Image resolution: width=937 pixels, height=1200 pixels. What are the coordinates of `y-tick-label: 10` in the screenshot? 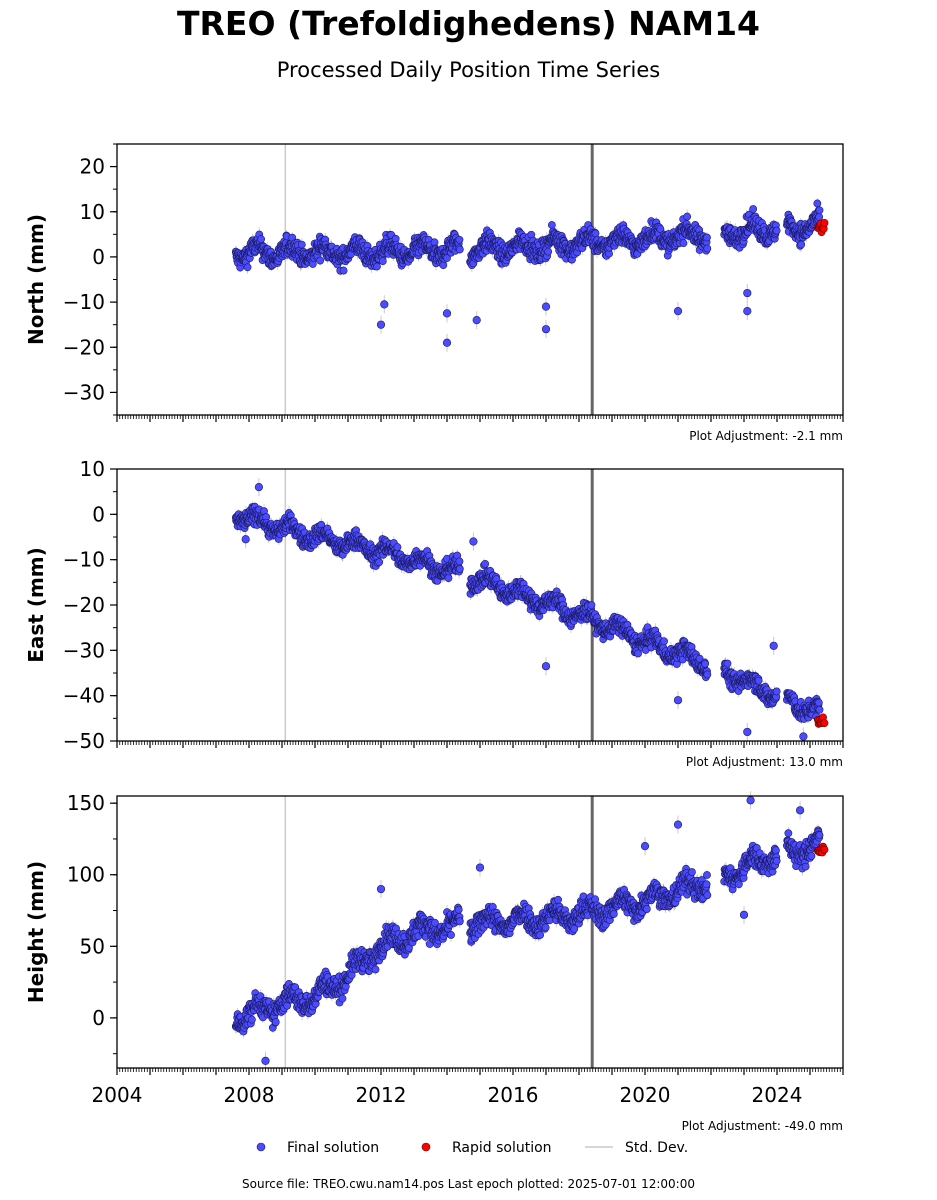 It's located at (92, 212).